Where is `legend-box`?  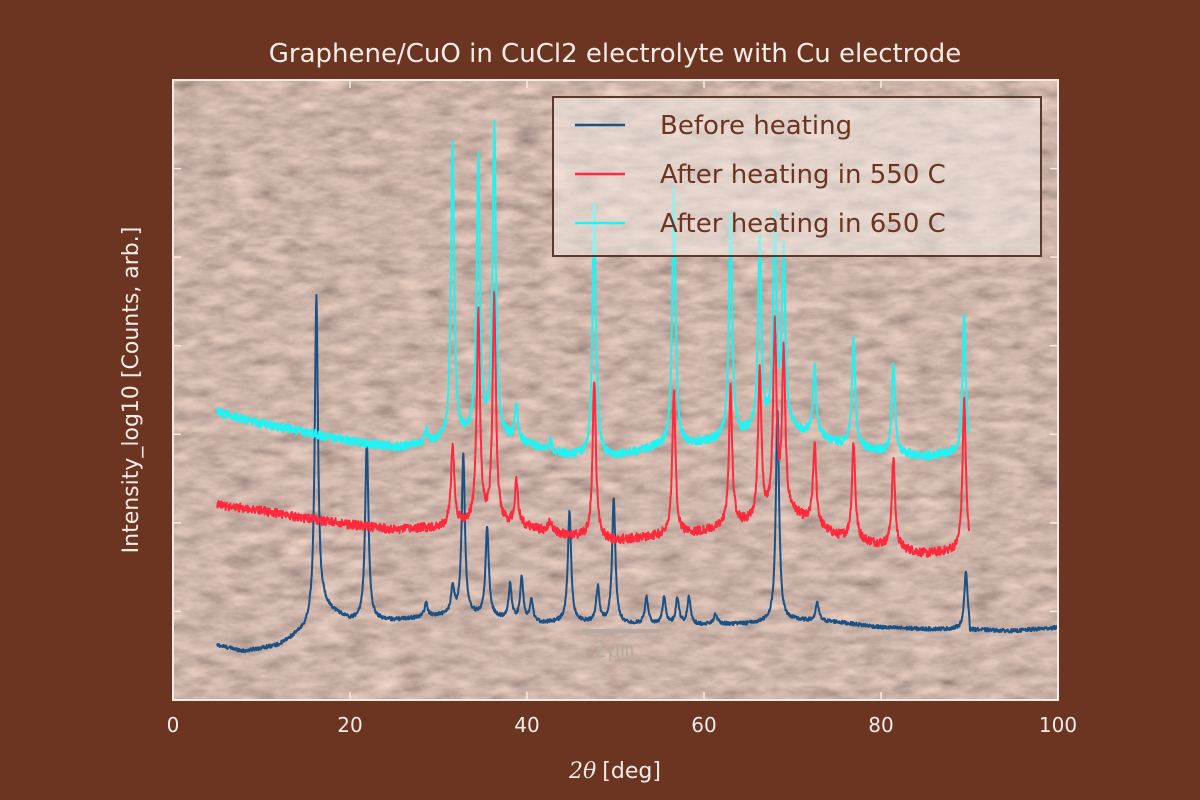 legend-box is located at coordinates (797, 176).